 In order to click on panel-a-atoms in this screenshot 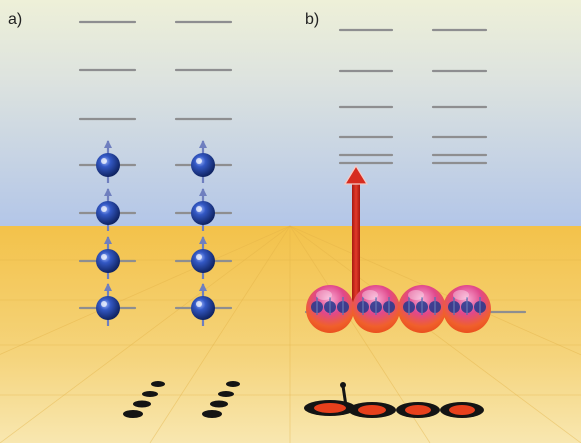, I will do `click(155, 233)`.